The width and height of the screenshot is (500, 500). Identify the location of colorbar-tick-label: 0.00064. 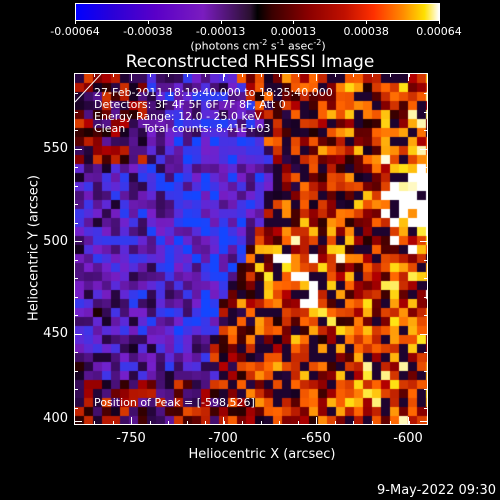
(439, 31).